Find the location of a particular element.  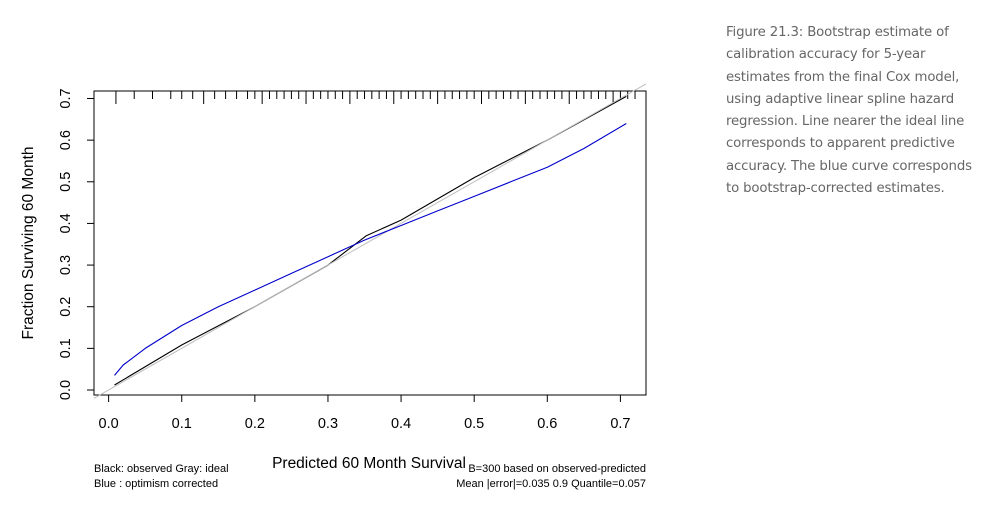

stats-line-1: B=300 based on observed-predicted is located at coordinates (557, 469).